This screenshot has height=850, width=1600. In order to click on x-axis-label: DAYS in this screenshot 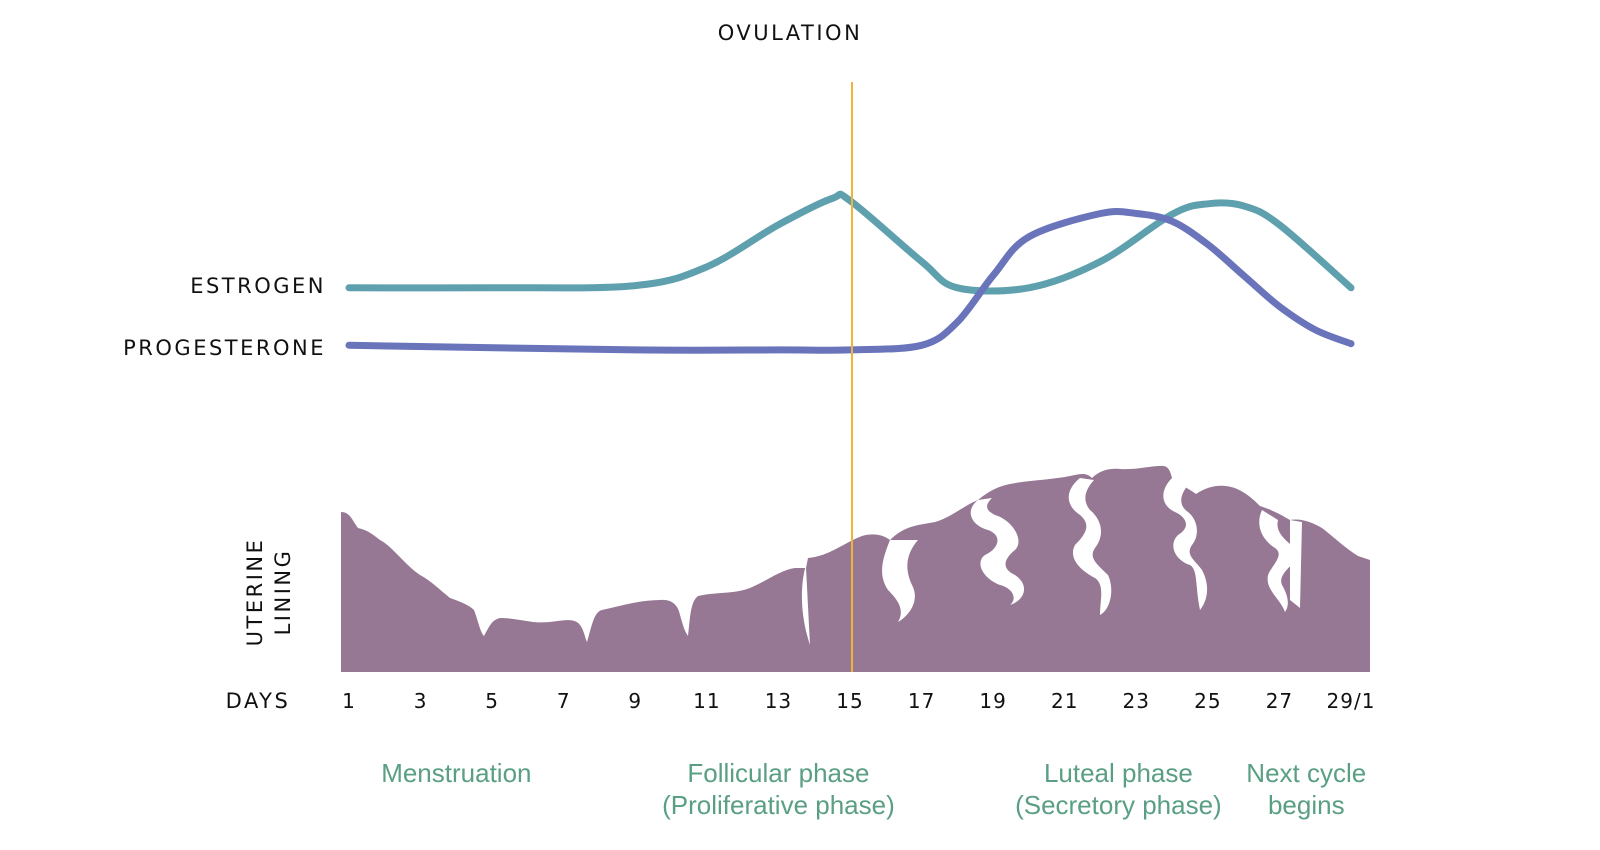, I will do `click(258, 701)`.